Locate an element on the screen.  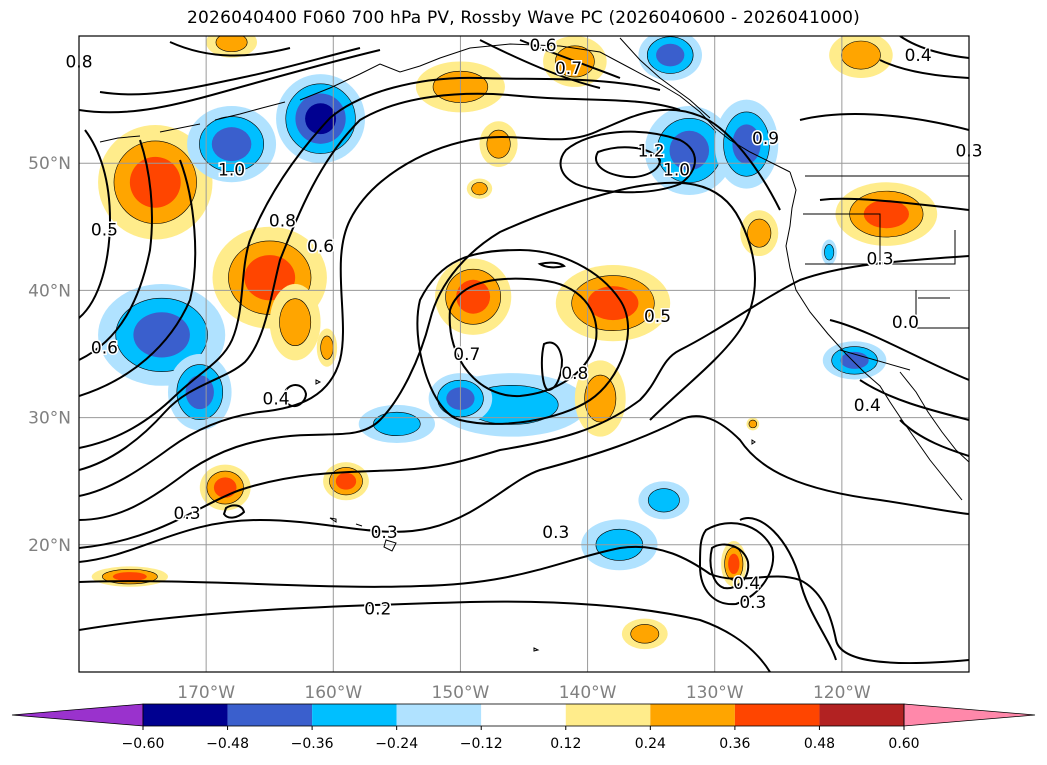
contour-label-text: 0.0 is located at coordinates (905, 323).